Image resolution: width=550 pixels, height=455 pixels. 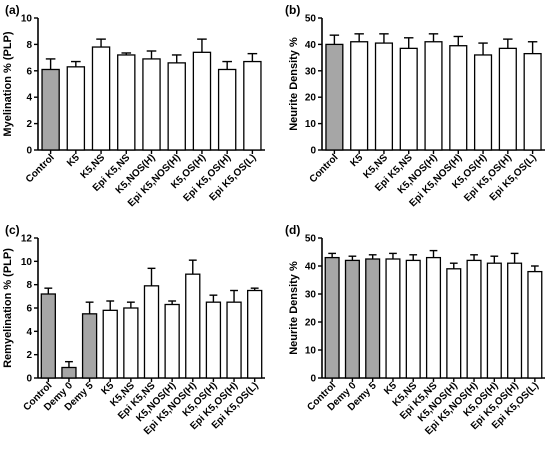 I want to click on panel-label: (a), so click(x=12, y=10).